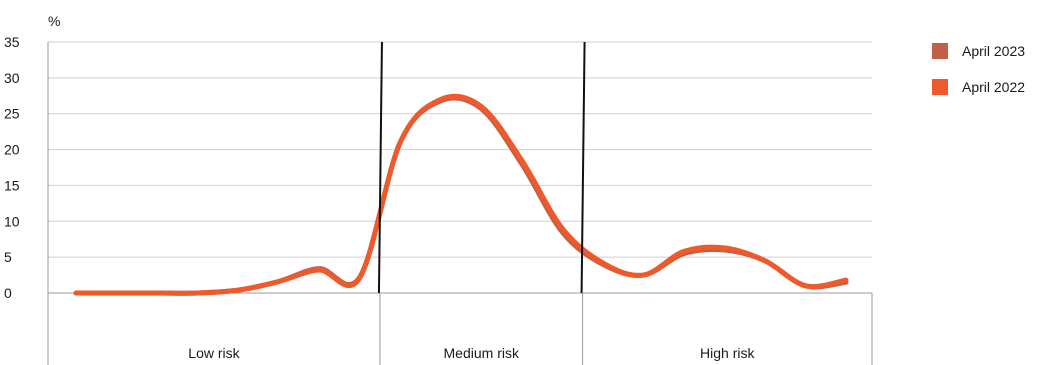  I want to click on y-tick-label: 10, so click(12, 221).